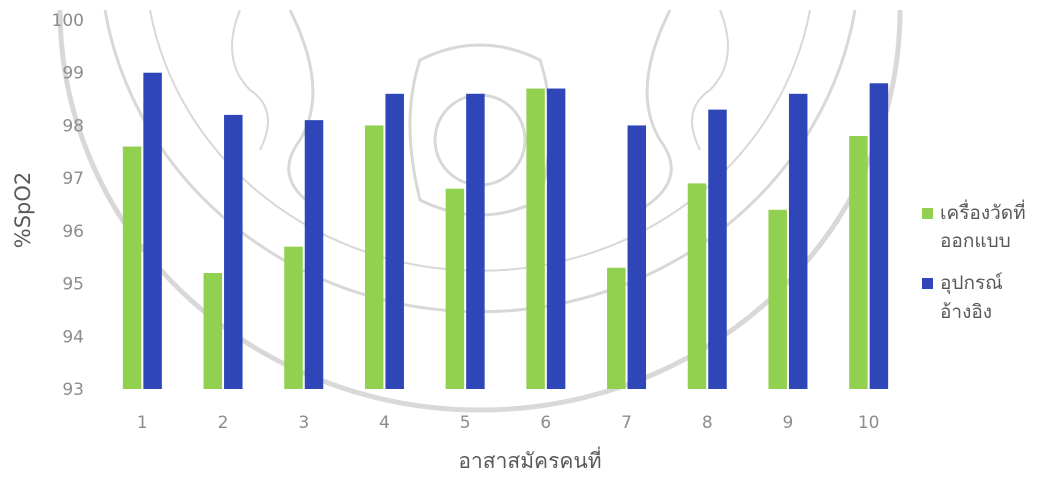  What do you see at coordinates (73, 179) in the screenshot?
I see `y-tick-label: 97` at bounding box center [73, 179].